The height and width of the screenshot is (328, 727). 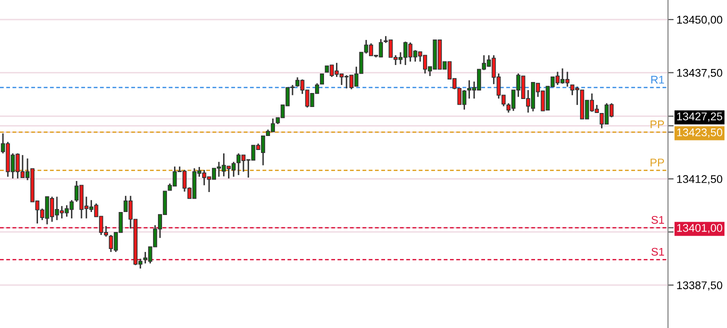 I want to click on candlestick, so click(x=322, y=79).